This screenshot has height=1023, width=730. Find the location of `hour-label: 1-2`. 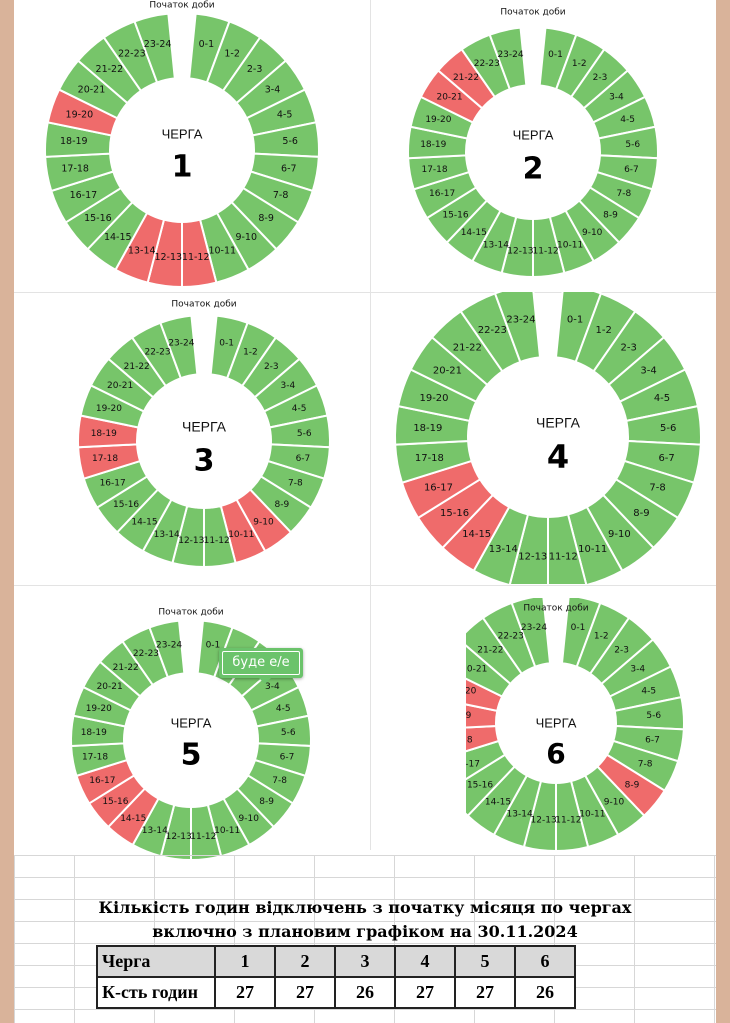

hour-label: 1-2 is located at coordinates (603, 330).